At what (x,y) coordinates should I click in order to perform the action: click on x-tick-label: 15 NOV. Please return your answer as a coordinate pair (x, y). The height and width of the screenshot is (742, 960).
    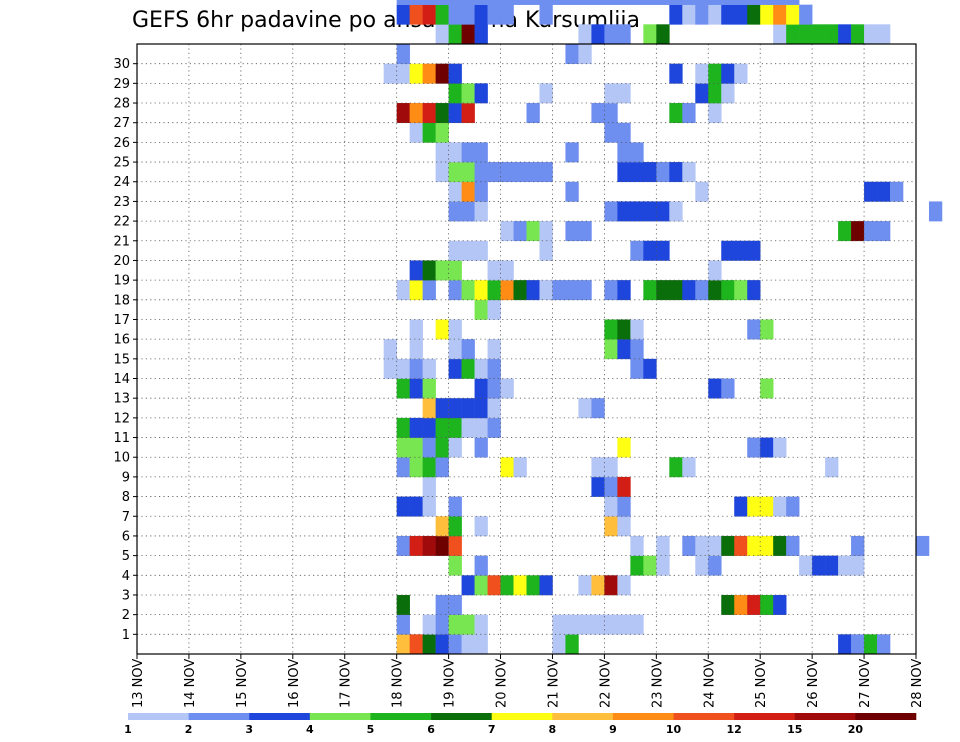
    Looking at the image, I should click on (242, 683).